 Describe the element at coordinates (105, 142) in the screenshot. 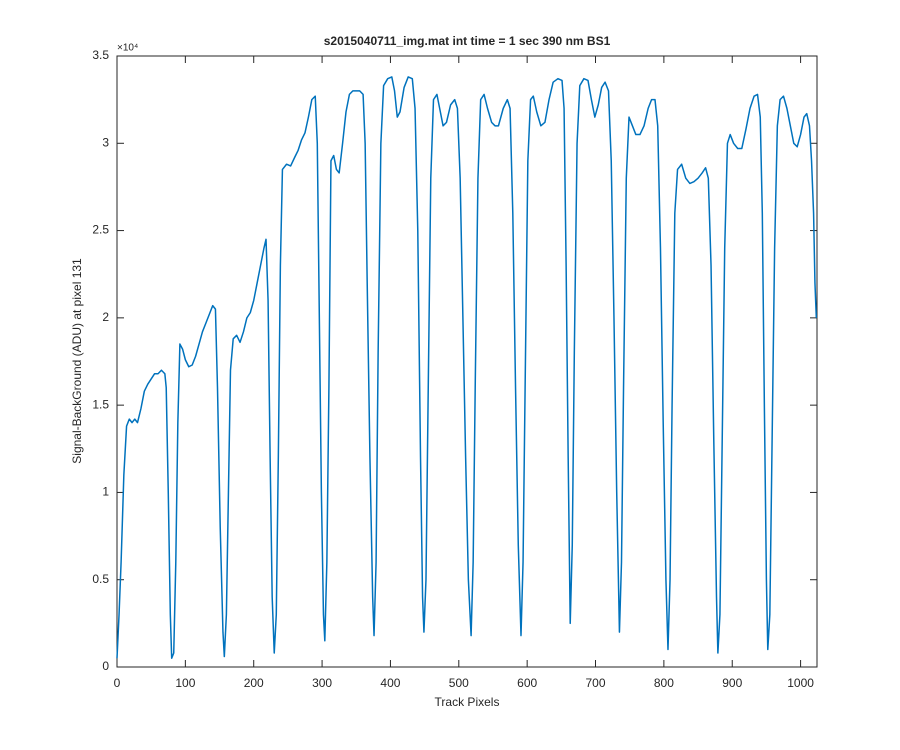

I see `y-tick-label: 3` at that location.